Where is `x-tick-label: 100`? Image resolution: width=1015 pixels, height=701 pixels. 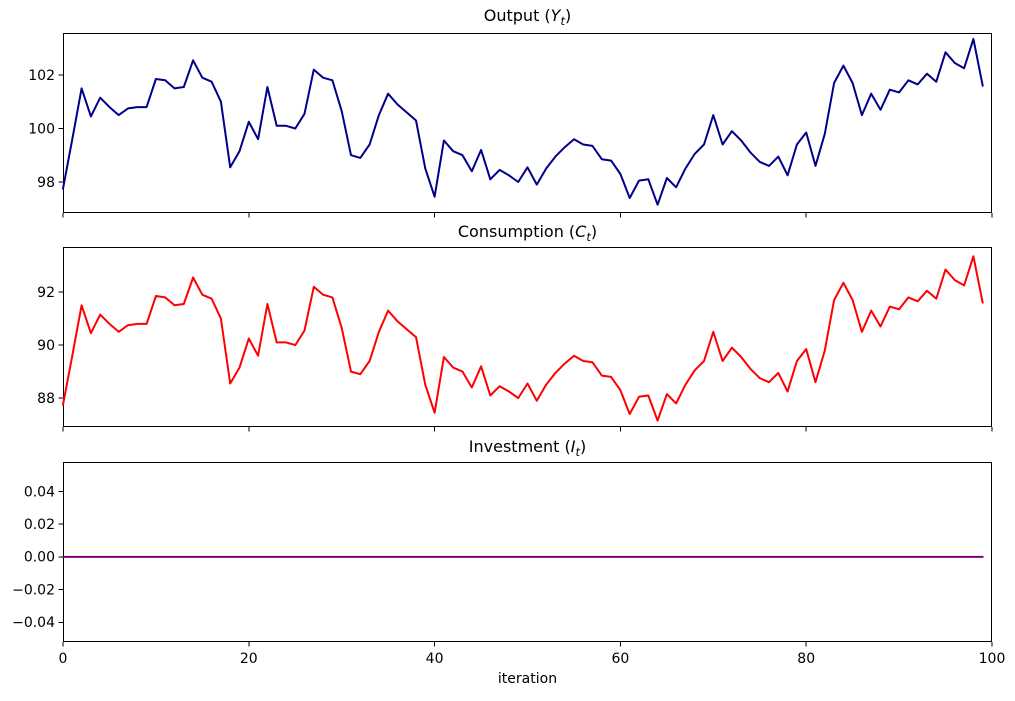
x-tick-label: 100 is located at coordinates (992, 659).